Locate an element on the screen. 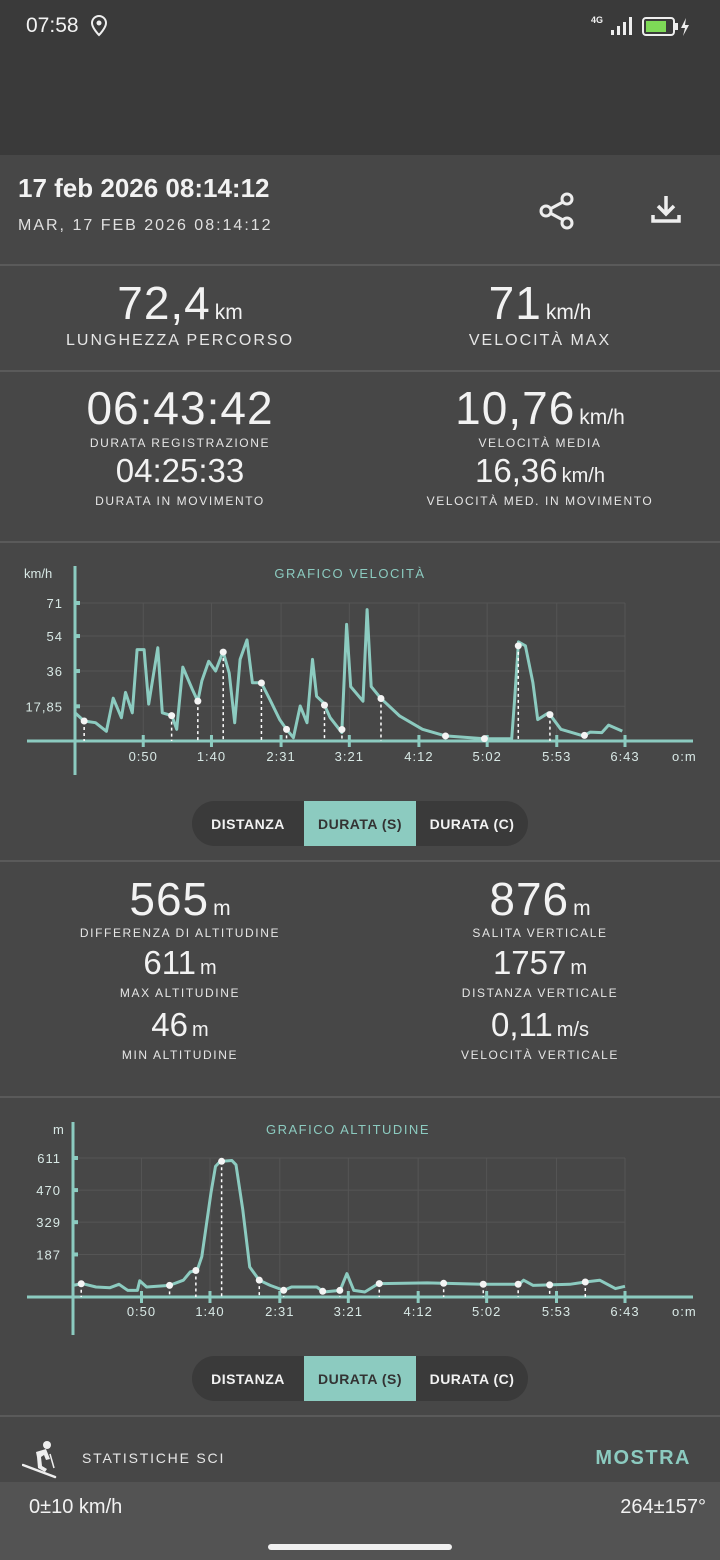  stat-value: 72,4 is located at coordinates (164, 303).